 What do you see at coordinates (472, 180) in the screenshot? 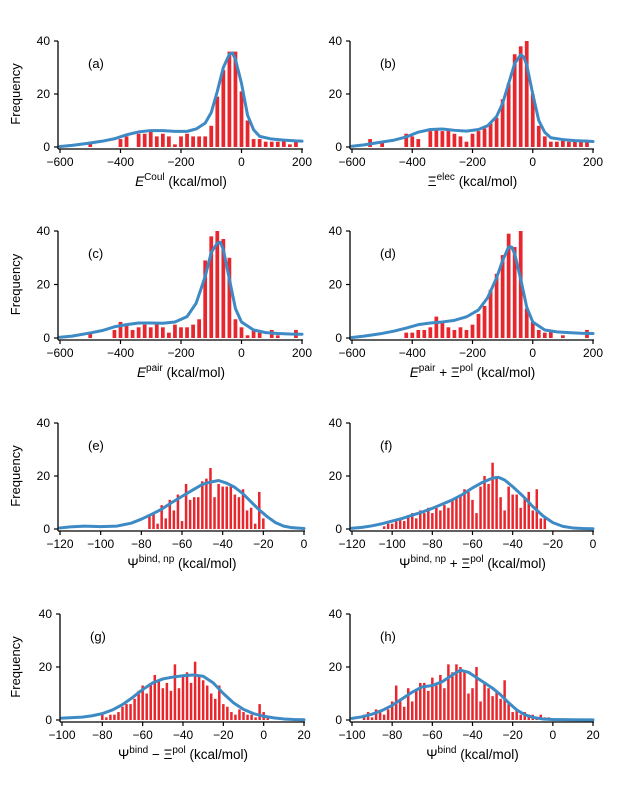
I see `x-axis-title: Ξelec (kcal/mol)` at bounding box center [472, 180].